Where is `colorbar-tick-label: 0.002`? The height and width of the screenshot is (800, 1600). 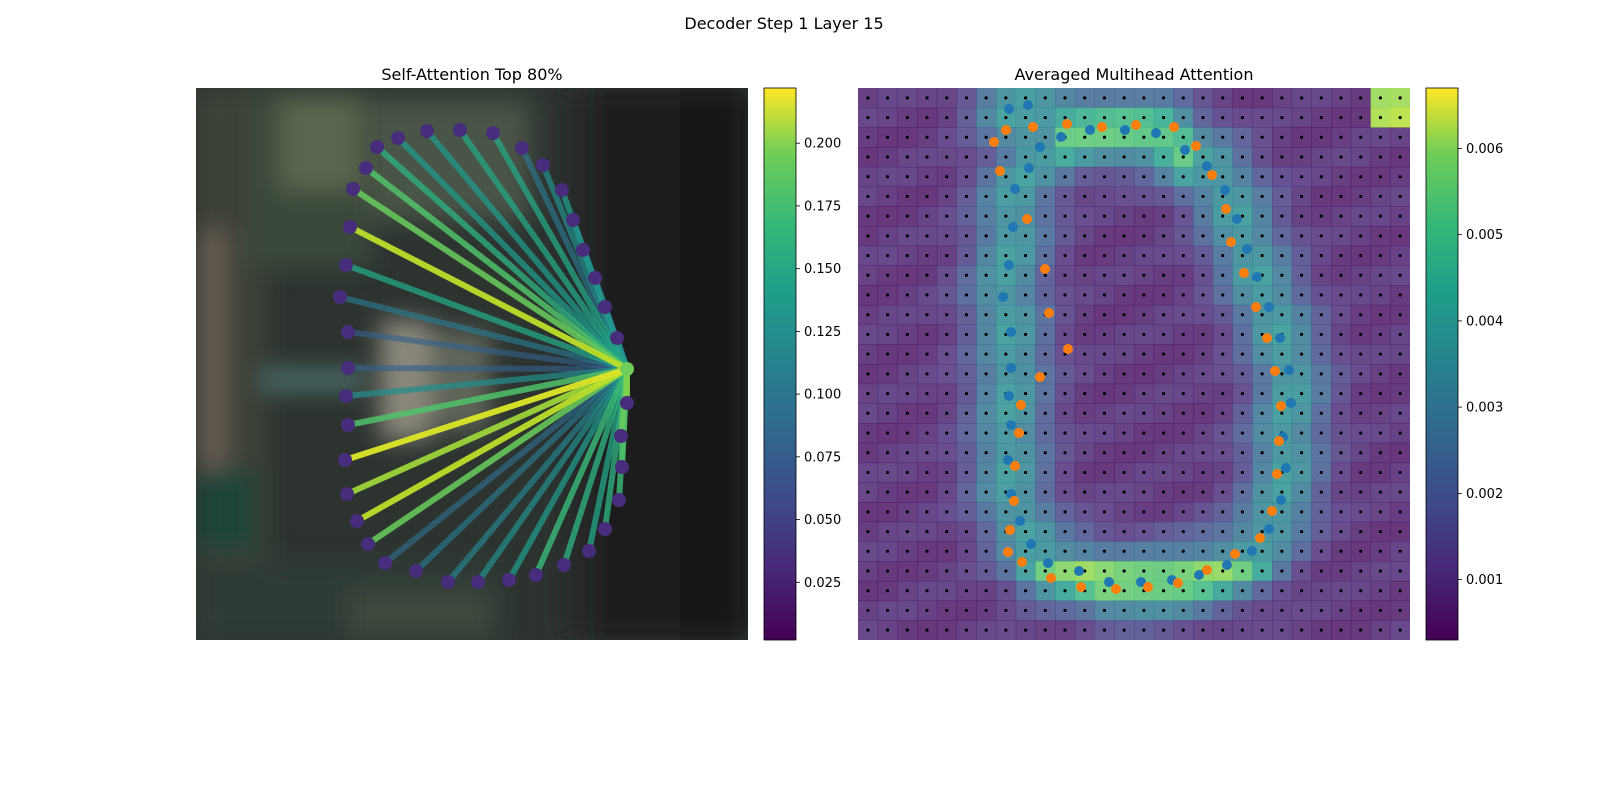 colorbar-tick-label: 0.002 is located at coordinates (1484, 494).